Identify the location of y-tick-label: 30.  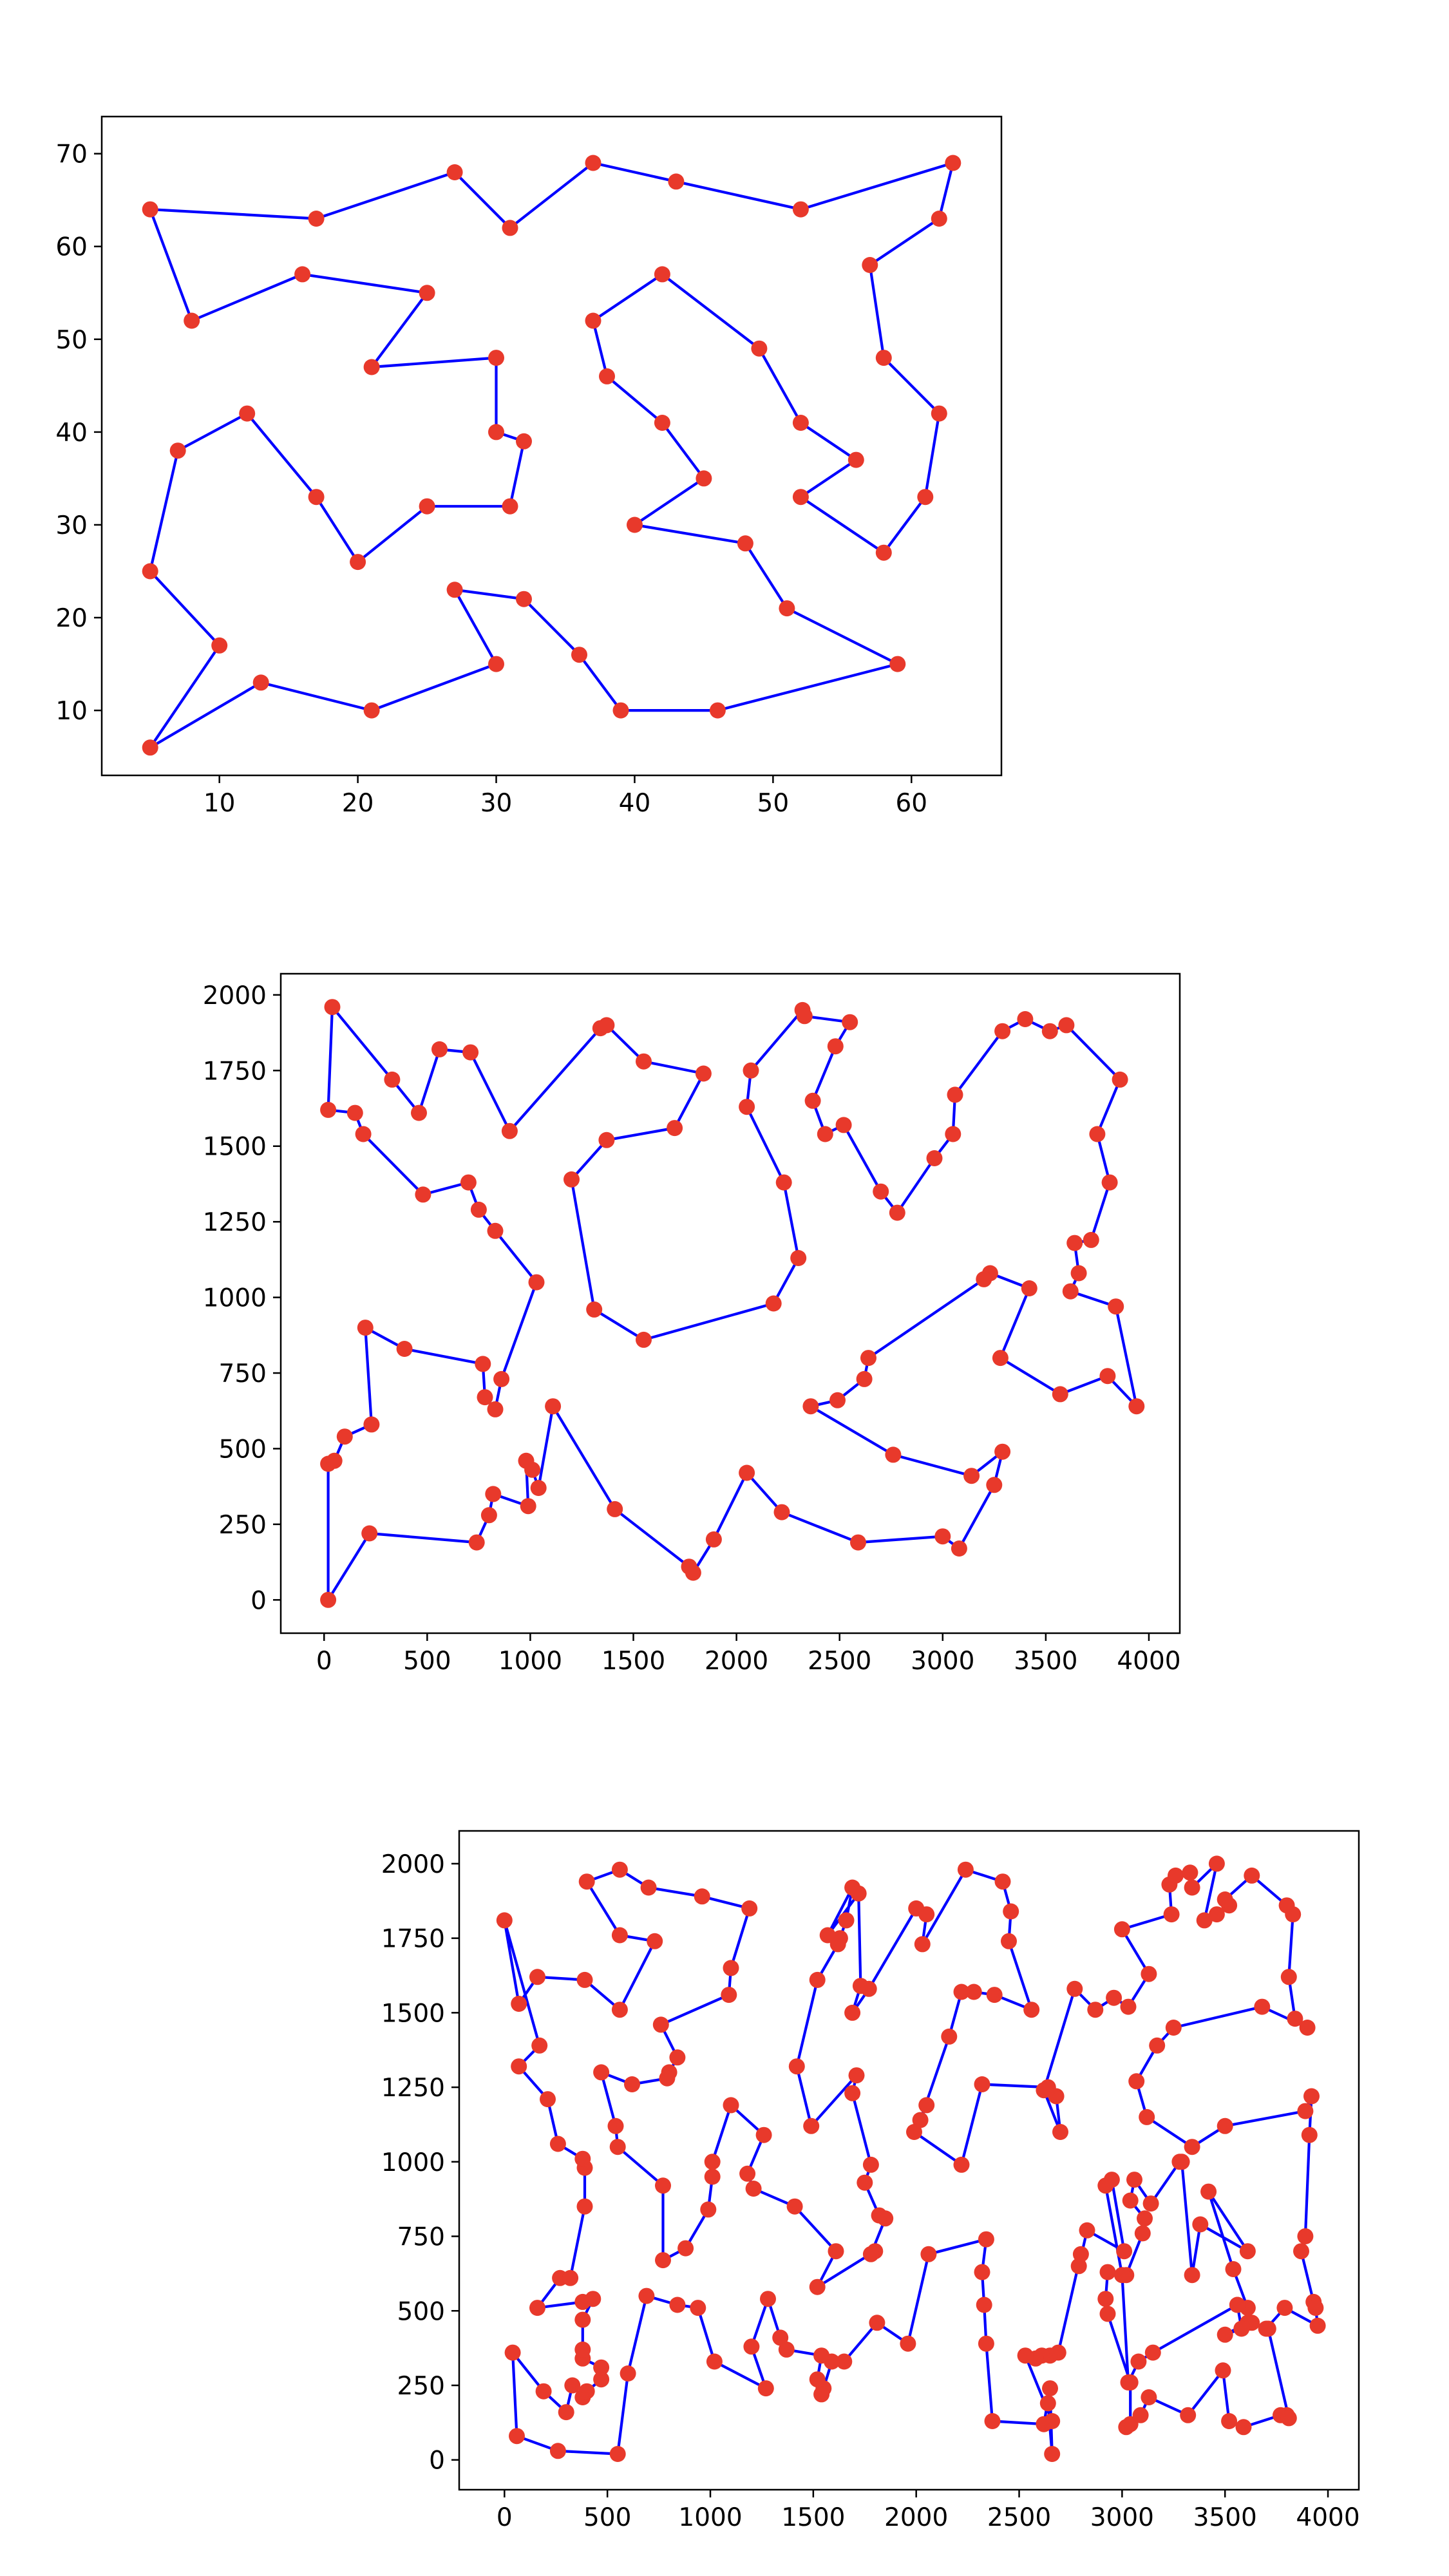
(71, 525).